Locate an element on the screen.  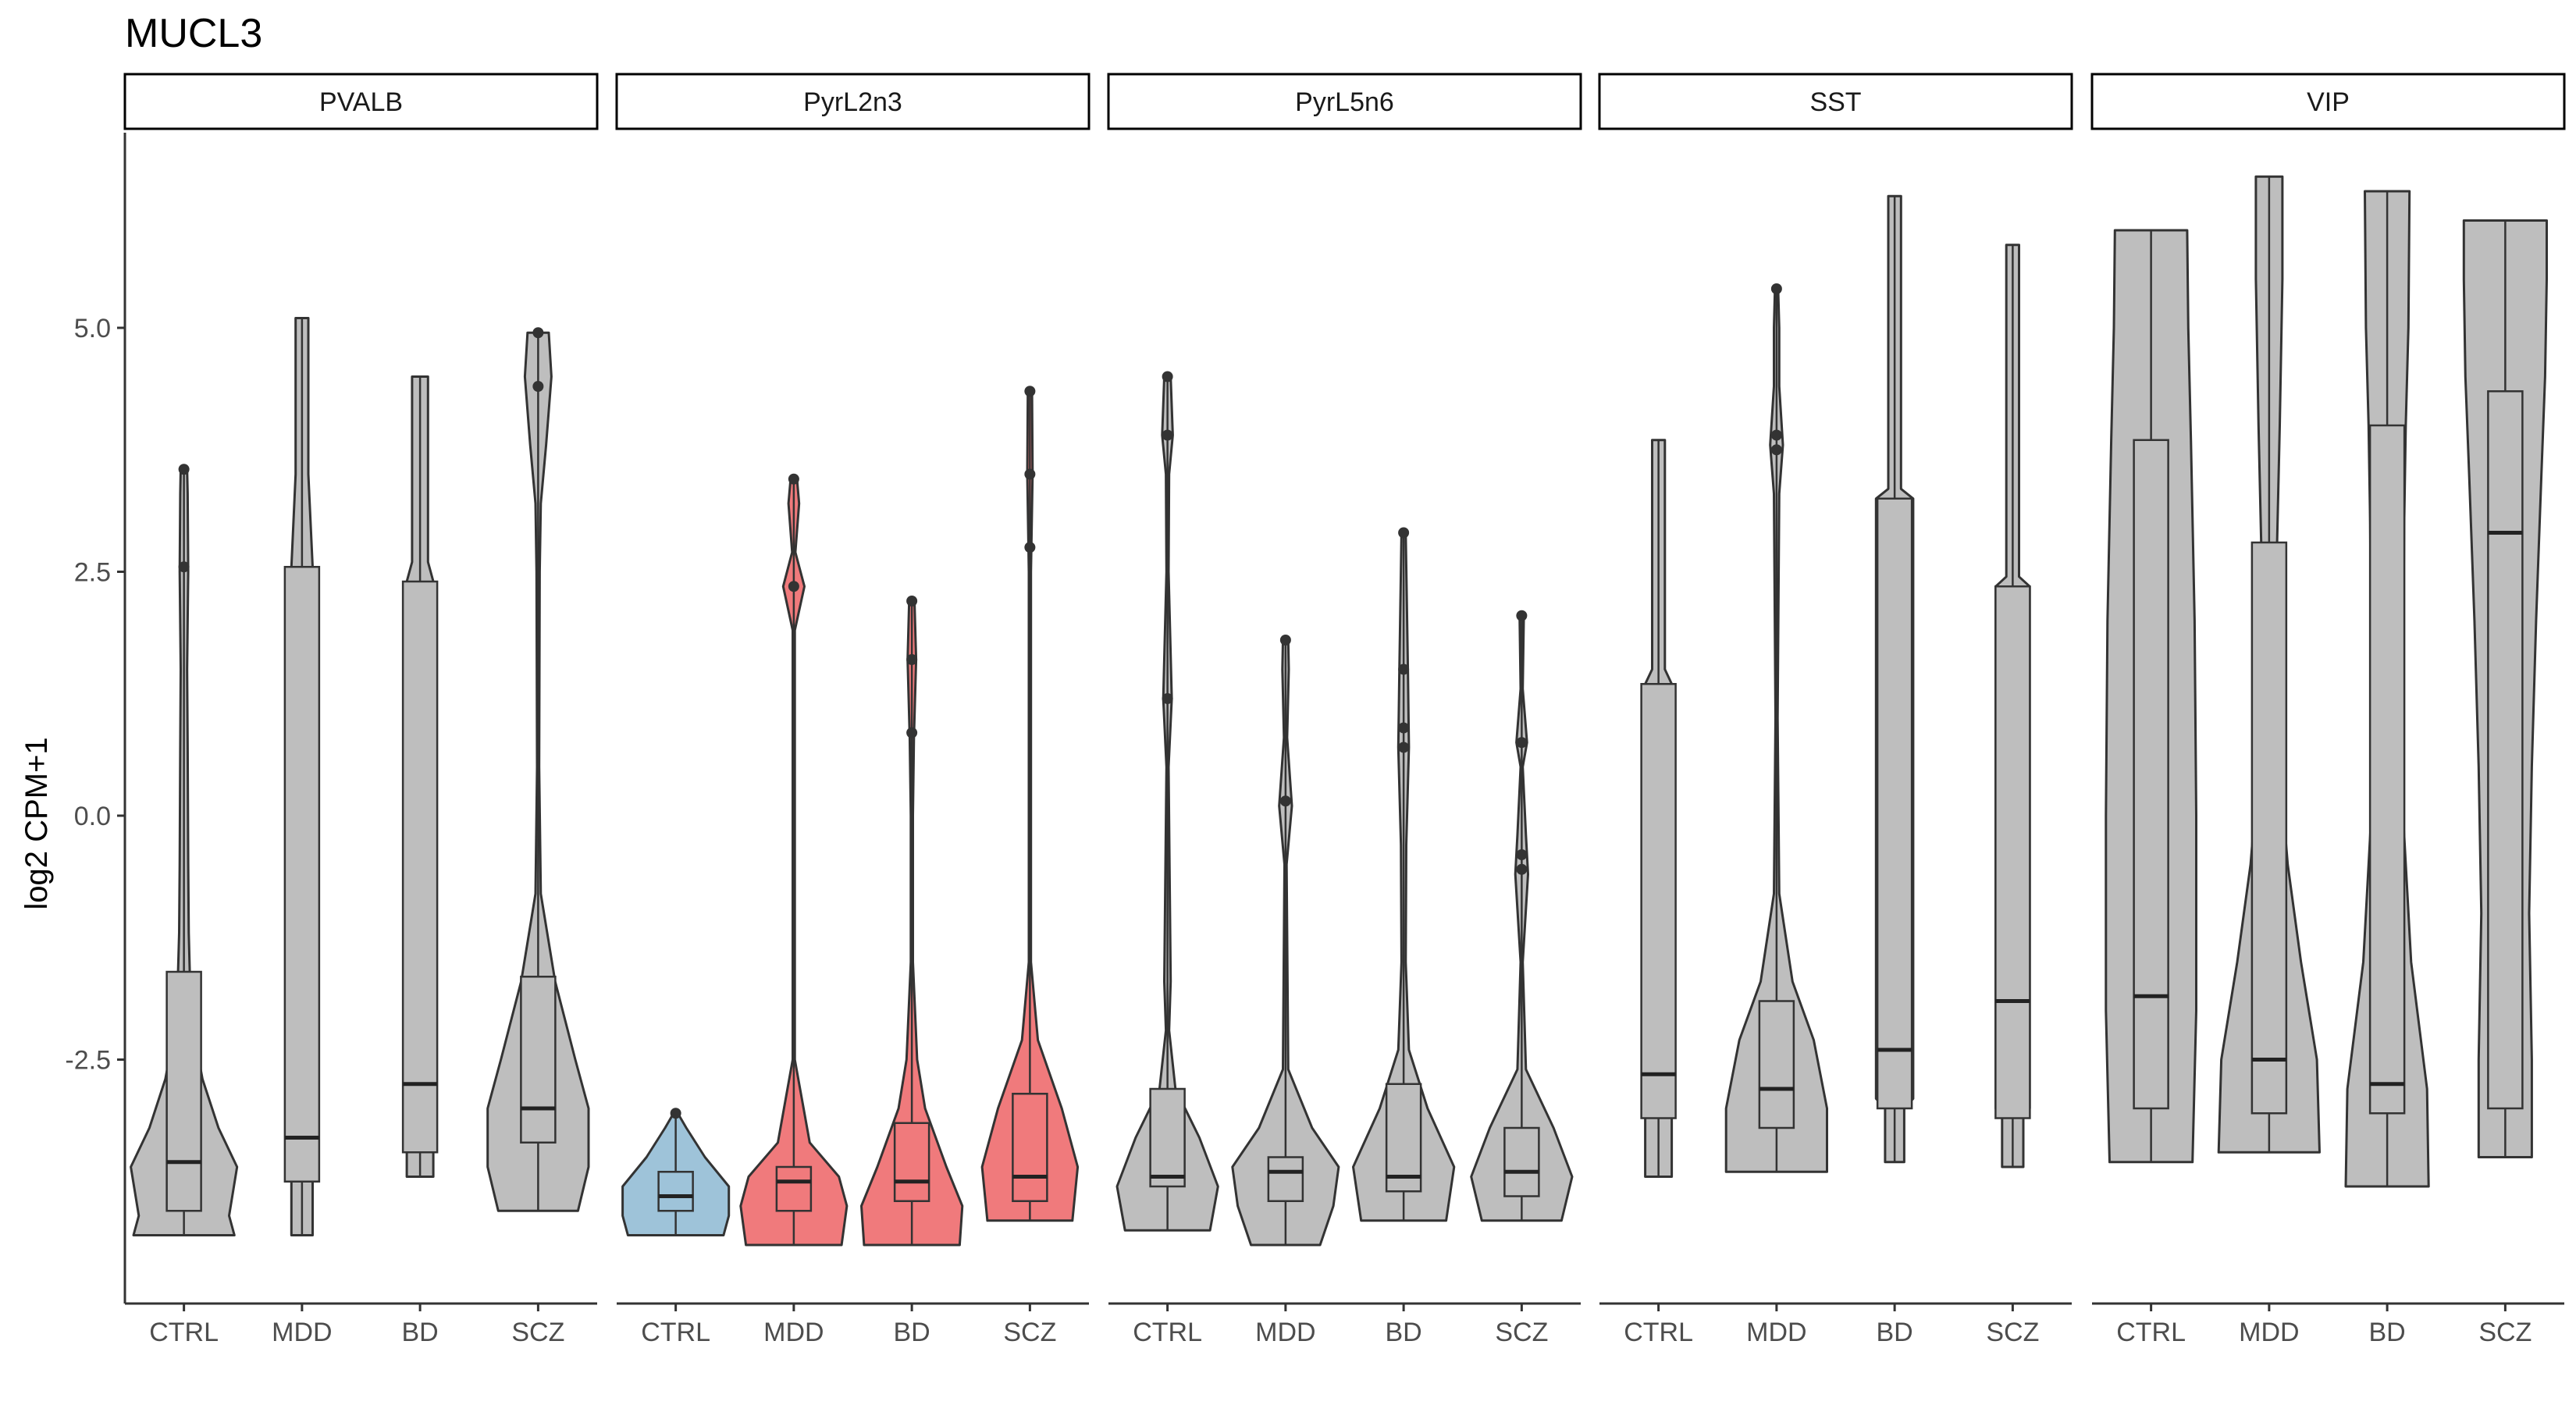
y-tick-label: 0.0 is located at coordinates (92, 817).